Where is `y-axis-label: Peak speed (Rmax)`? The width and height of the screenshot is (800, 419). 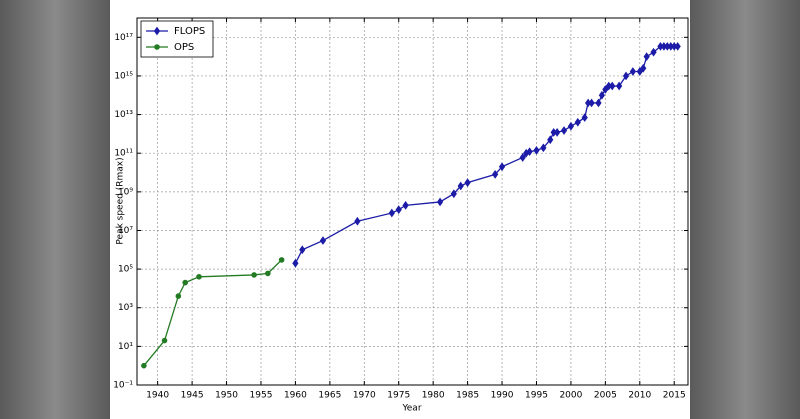 y-axis-label: Peak speed (Rmax) is located at coordinates (121, 200).